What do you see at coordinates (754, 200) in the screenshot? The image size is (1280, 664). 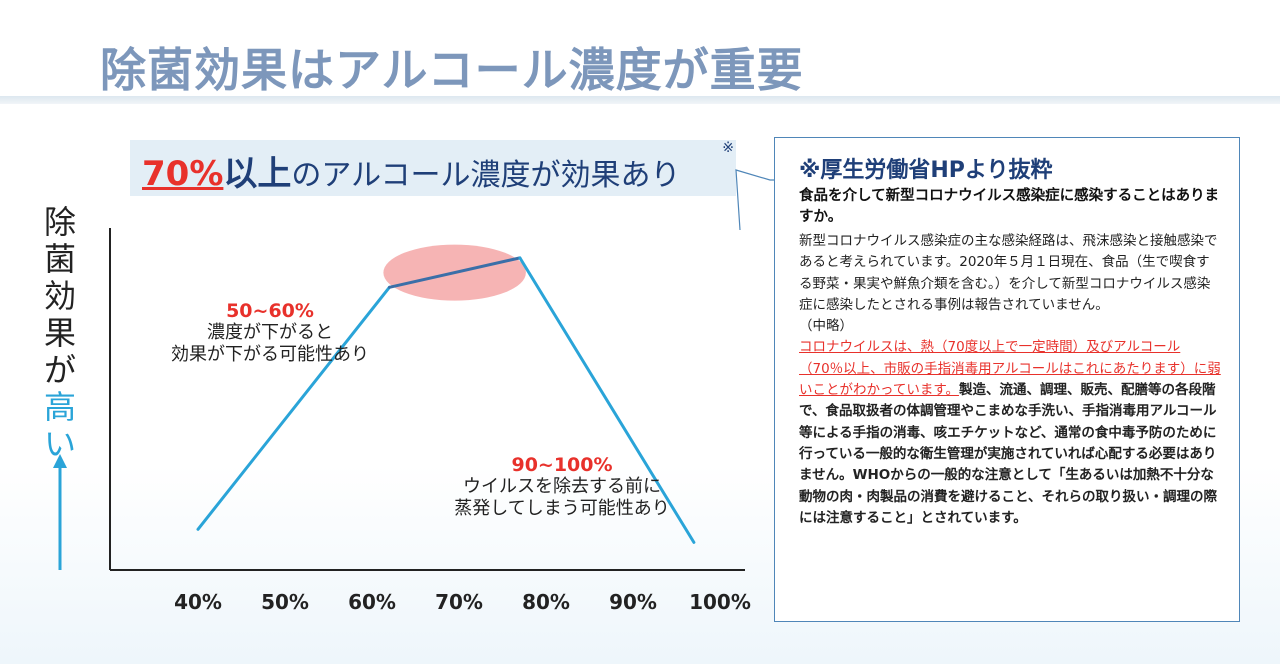 I see `callout-connector` at bounding box center [754, 200].